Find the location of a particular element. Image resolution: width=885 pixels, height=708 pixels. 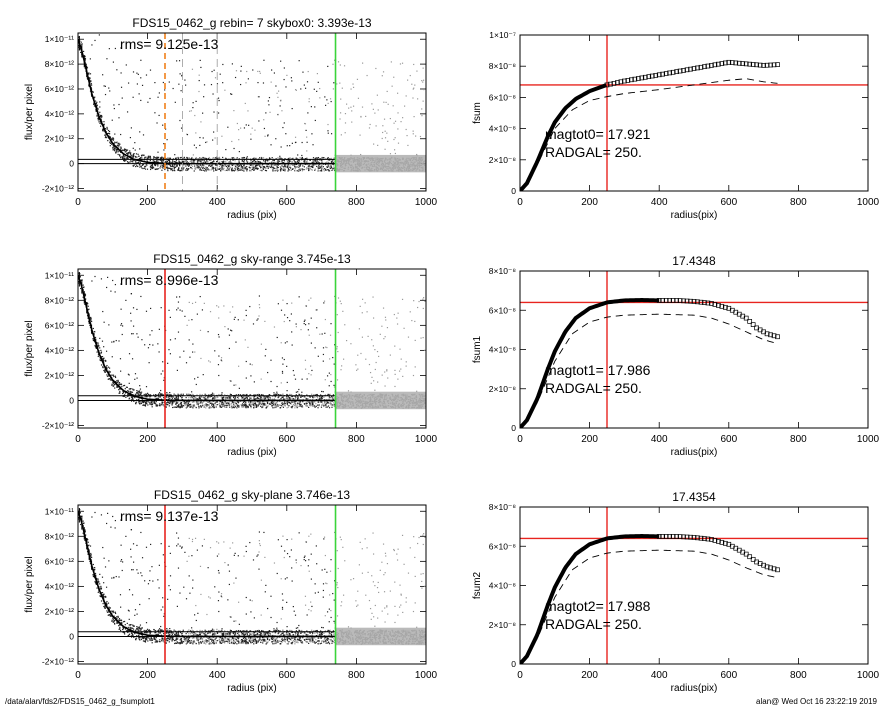

y-tick-label: 4×10⁻⁸ is located at coordinates (503, 129).